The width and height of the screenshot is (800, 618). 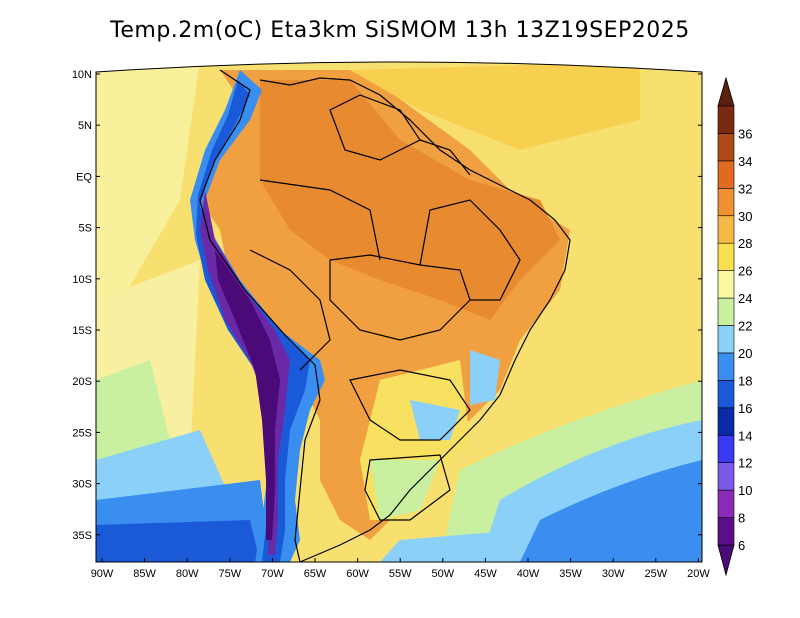 I want to click on colorbar-label: 34, so click(x=745, y=161).